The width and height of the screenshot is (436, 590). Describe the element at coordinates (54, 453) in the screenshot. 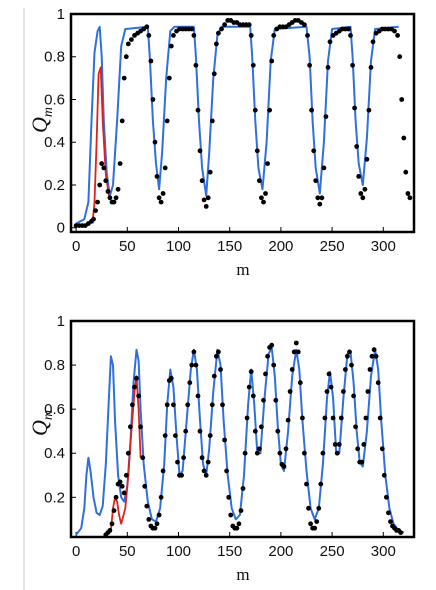

I see `chart-bottom-y-tick-label: 0.4` at that location.